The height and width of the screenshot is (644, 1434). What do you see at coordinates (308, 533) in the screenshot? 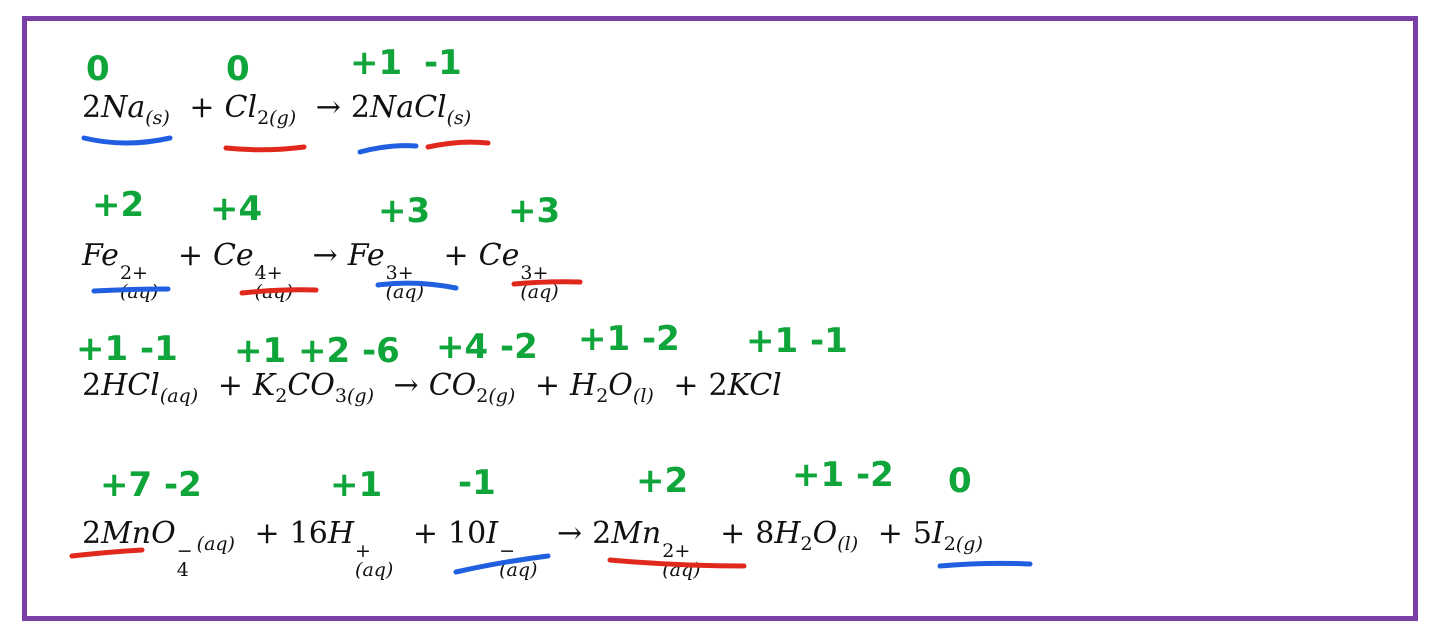
I see `coefficient: 16` at bounding box center [308, 533].